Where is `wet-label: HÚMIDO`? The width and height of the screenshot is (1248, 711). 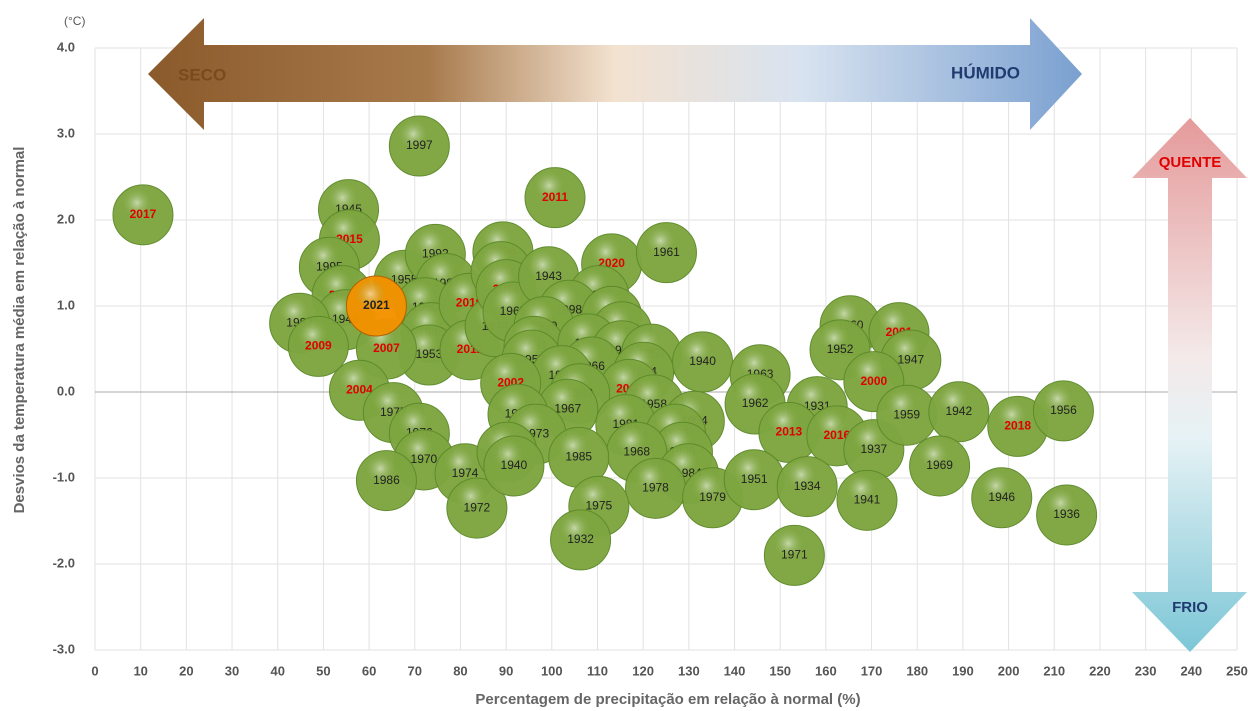 wet-label: HÚMIDO is located at coordinates (985, 72).